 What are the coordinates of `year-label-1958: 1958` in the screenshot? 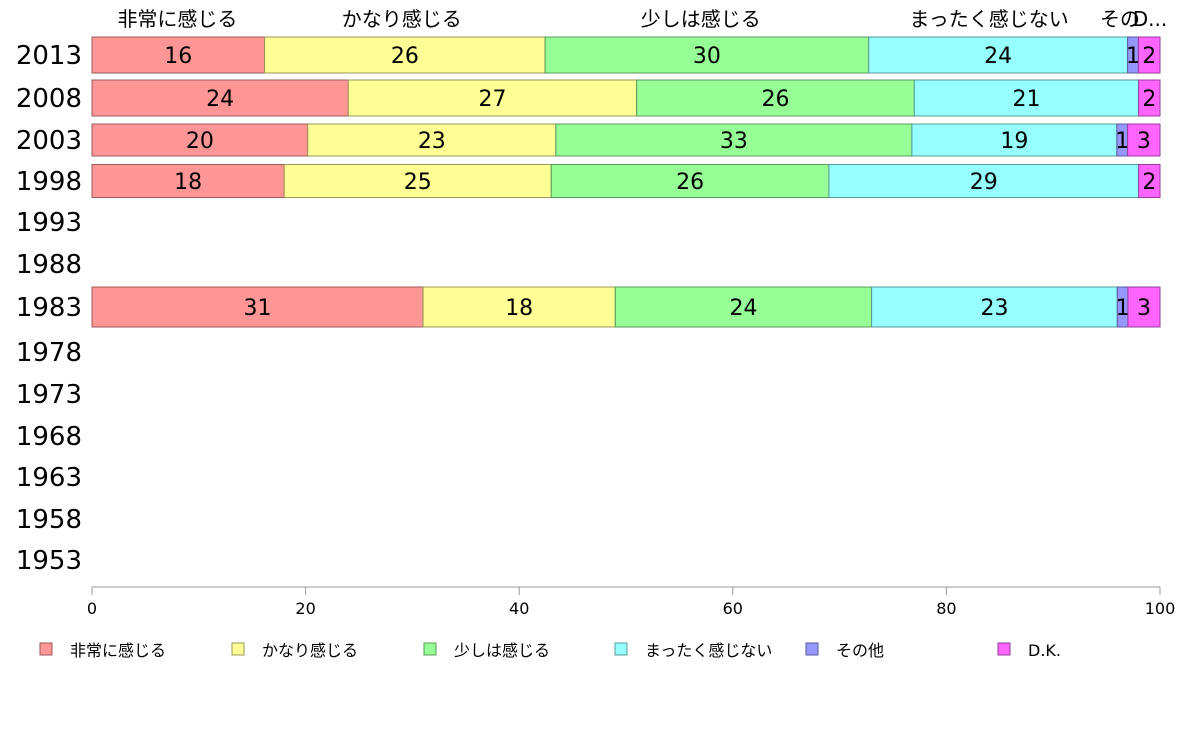 It's located at (49, 520).